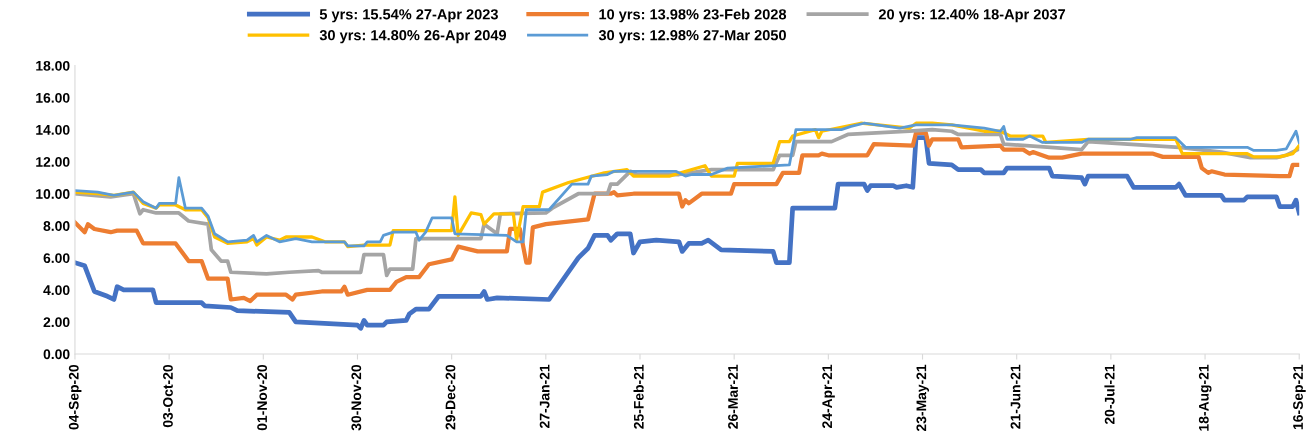 This screenshot has width=1315, height=437. What do you see at coordinates (638, 396) in the screenshot?
I see `x-tick-label: 25-Feb-21` at bounding box center [638, 396].